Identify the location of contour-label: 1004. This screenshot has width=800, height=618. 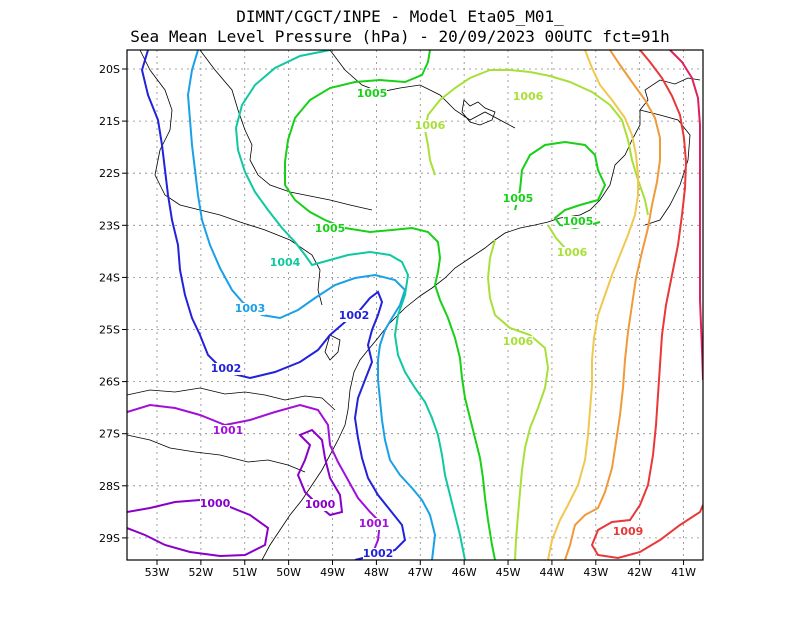
(285, 262).